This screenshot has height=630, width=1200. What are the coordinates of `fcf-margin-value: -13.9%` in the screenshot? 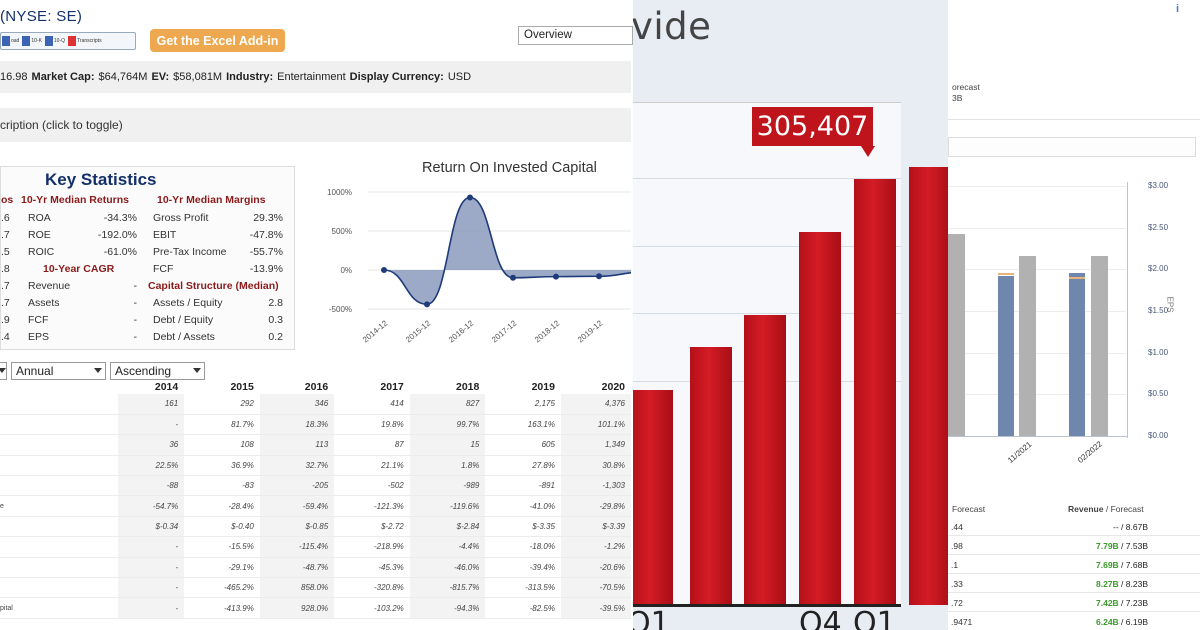 It's located at (266, 269).